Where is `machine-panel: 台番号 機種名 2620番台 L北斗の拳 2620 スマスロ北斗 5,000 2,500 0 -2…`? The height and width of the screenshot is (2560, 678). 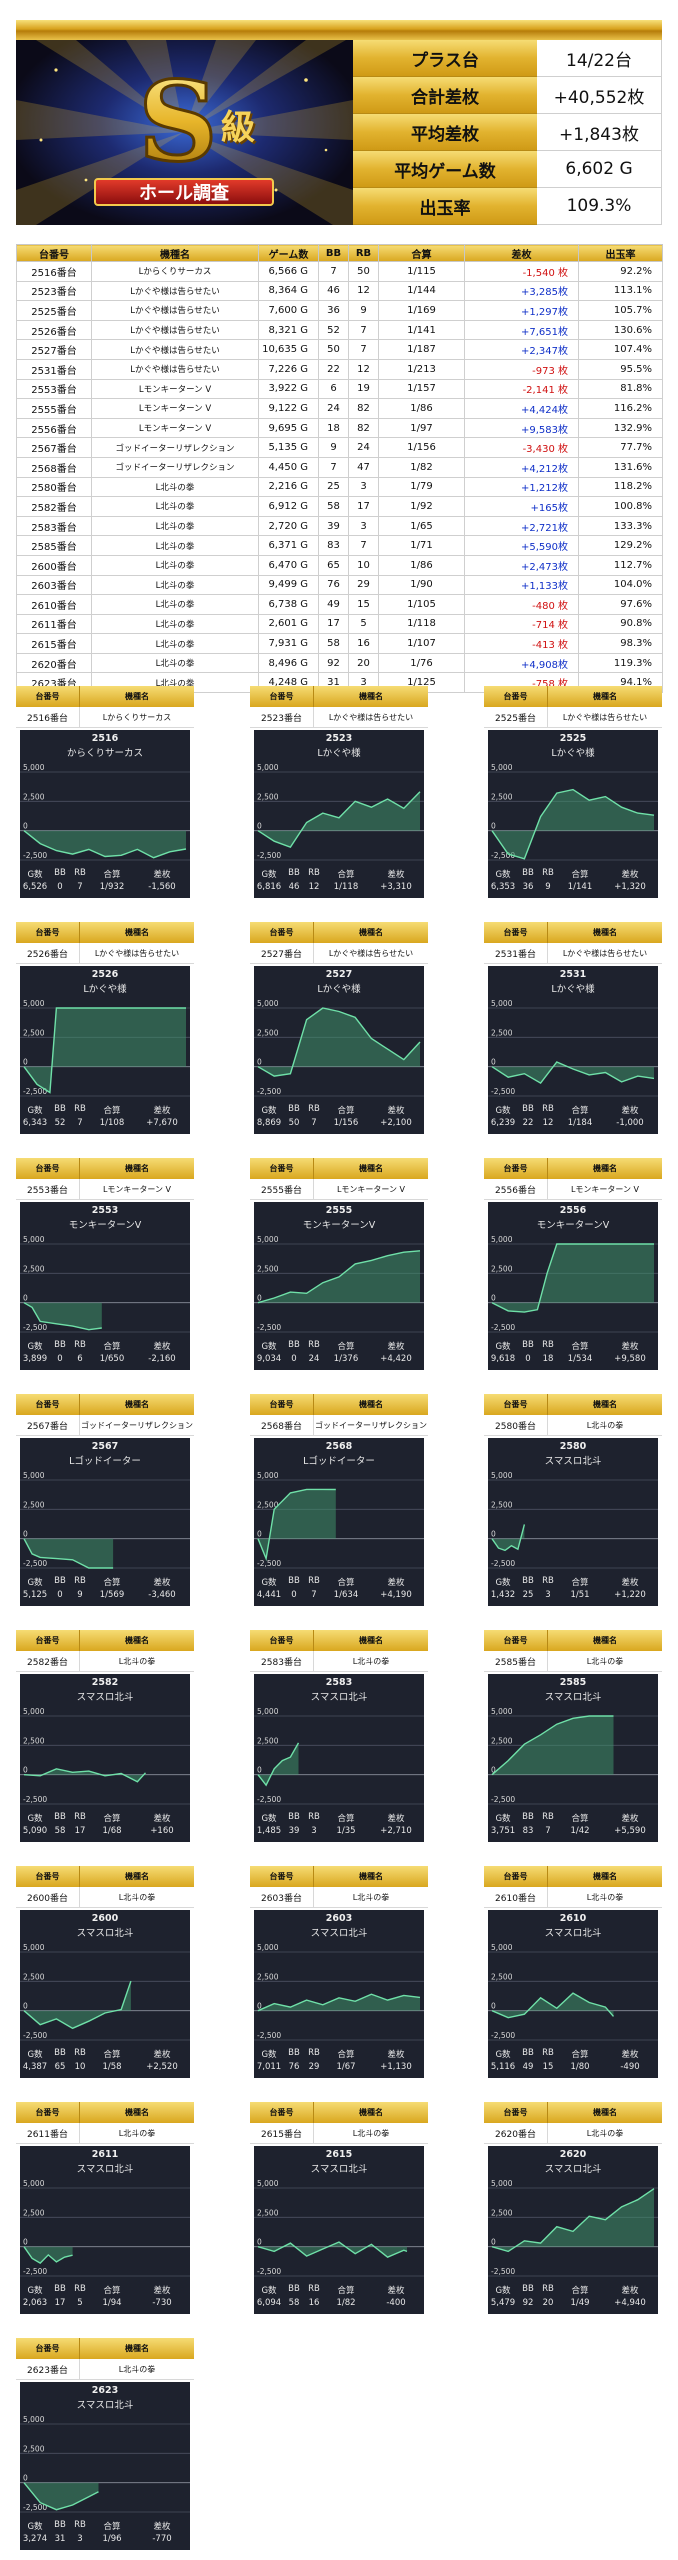
machine-panel: 台番号 機種名 2620番台 L北斗の拳 2620 スマスロ北斗 5,000 2,500 0 -2… is located at coordinates (573, 2208).